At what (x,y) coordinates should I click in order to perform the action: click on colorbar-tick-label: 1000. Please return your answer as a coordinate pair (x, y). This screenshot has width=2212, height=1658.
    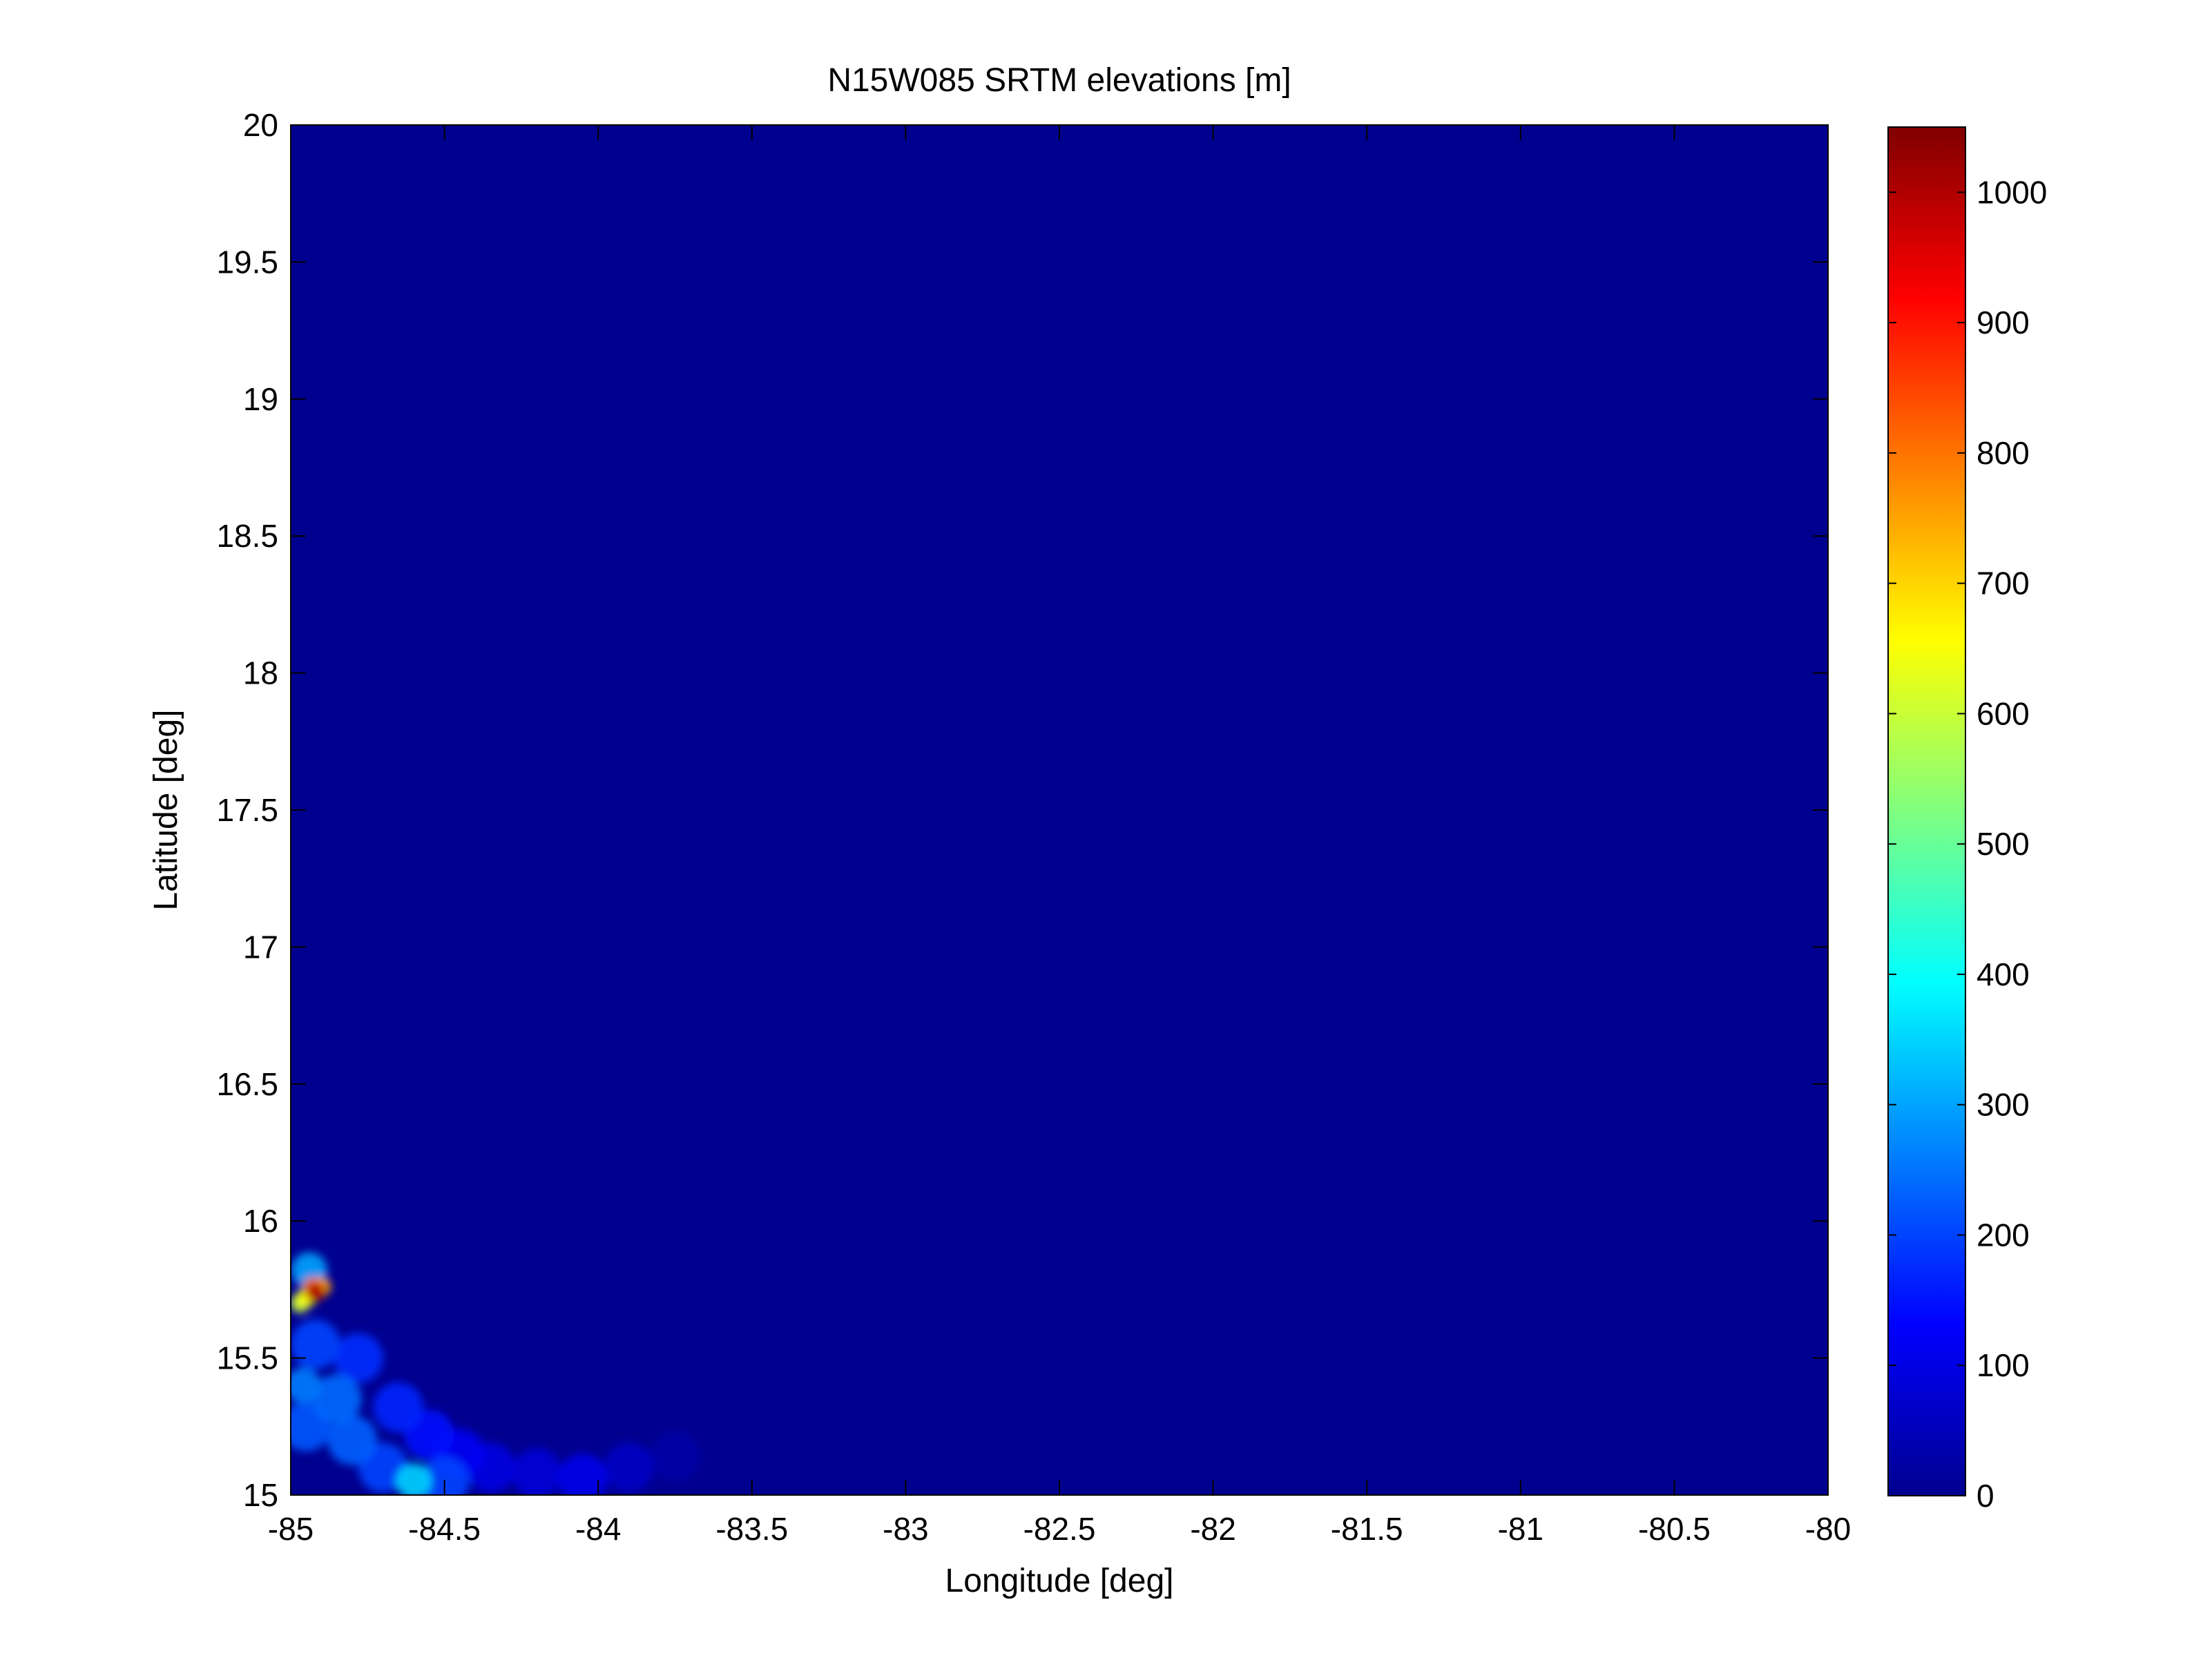
    Looking at the image, I should click on (2012, 192).